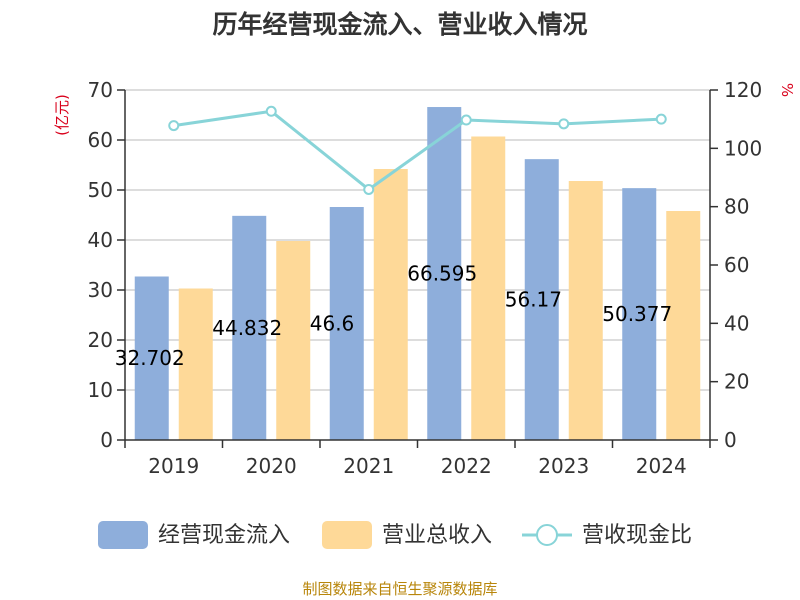  Describe the element at coordinates (730, 440) in the screenshot. I see `right-tick-label: 0` at that location.